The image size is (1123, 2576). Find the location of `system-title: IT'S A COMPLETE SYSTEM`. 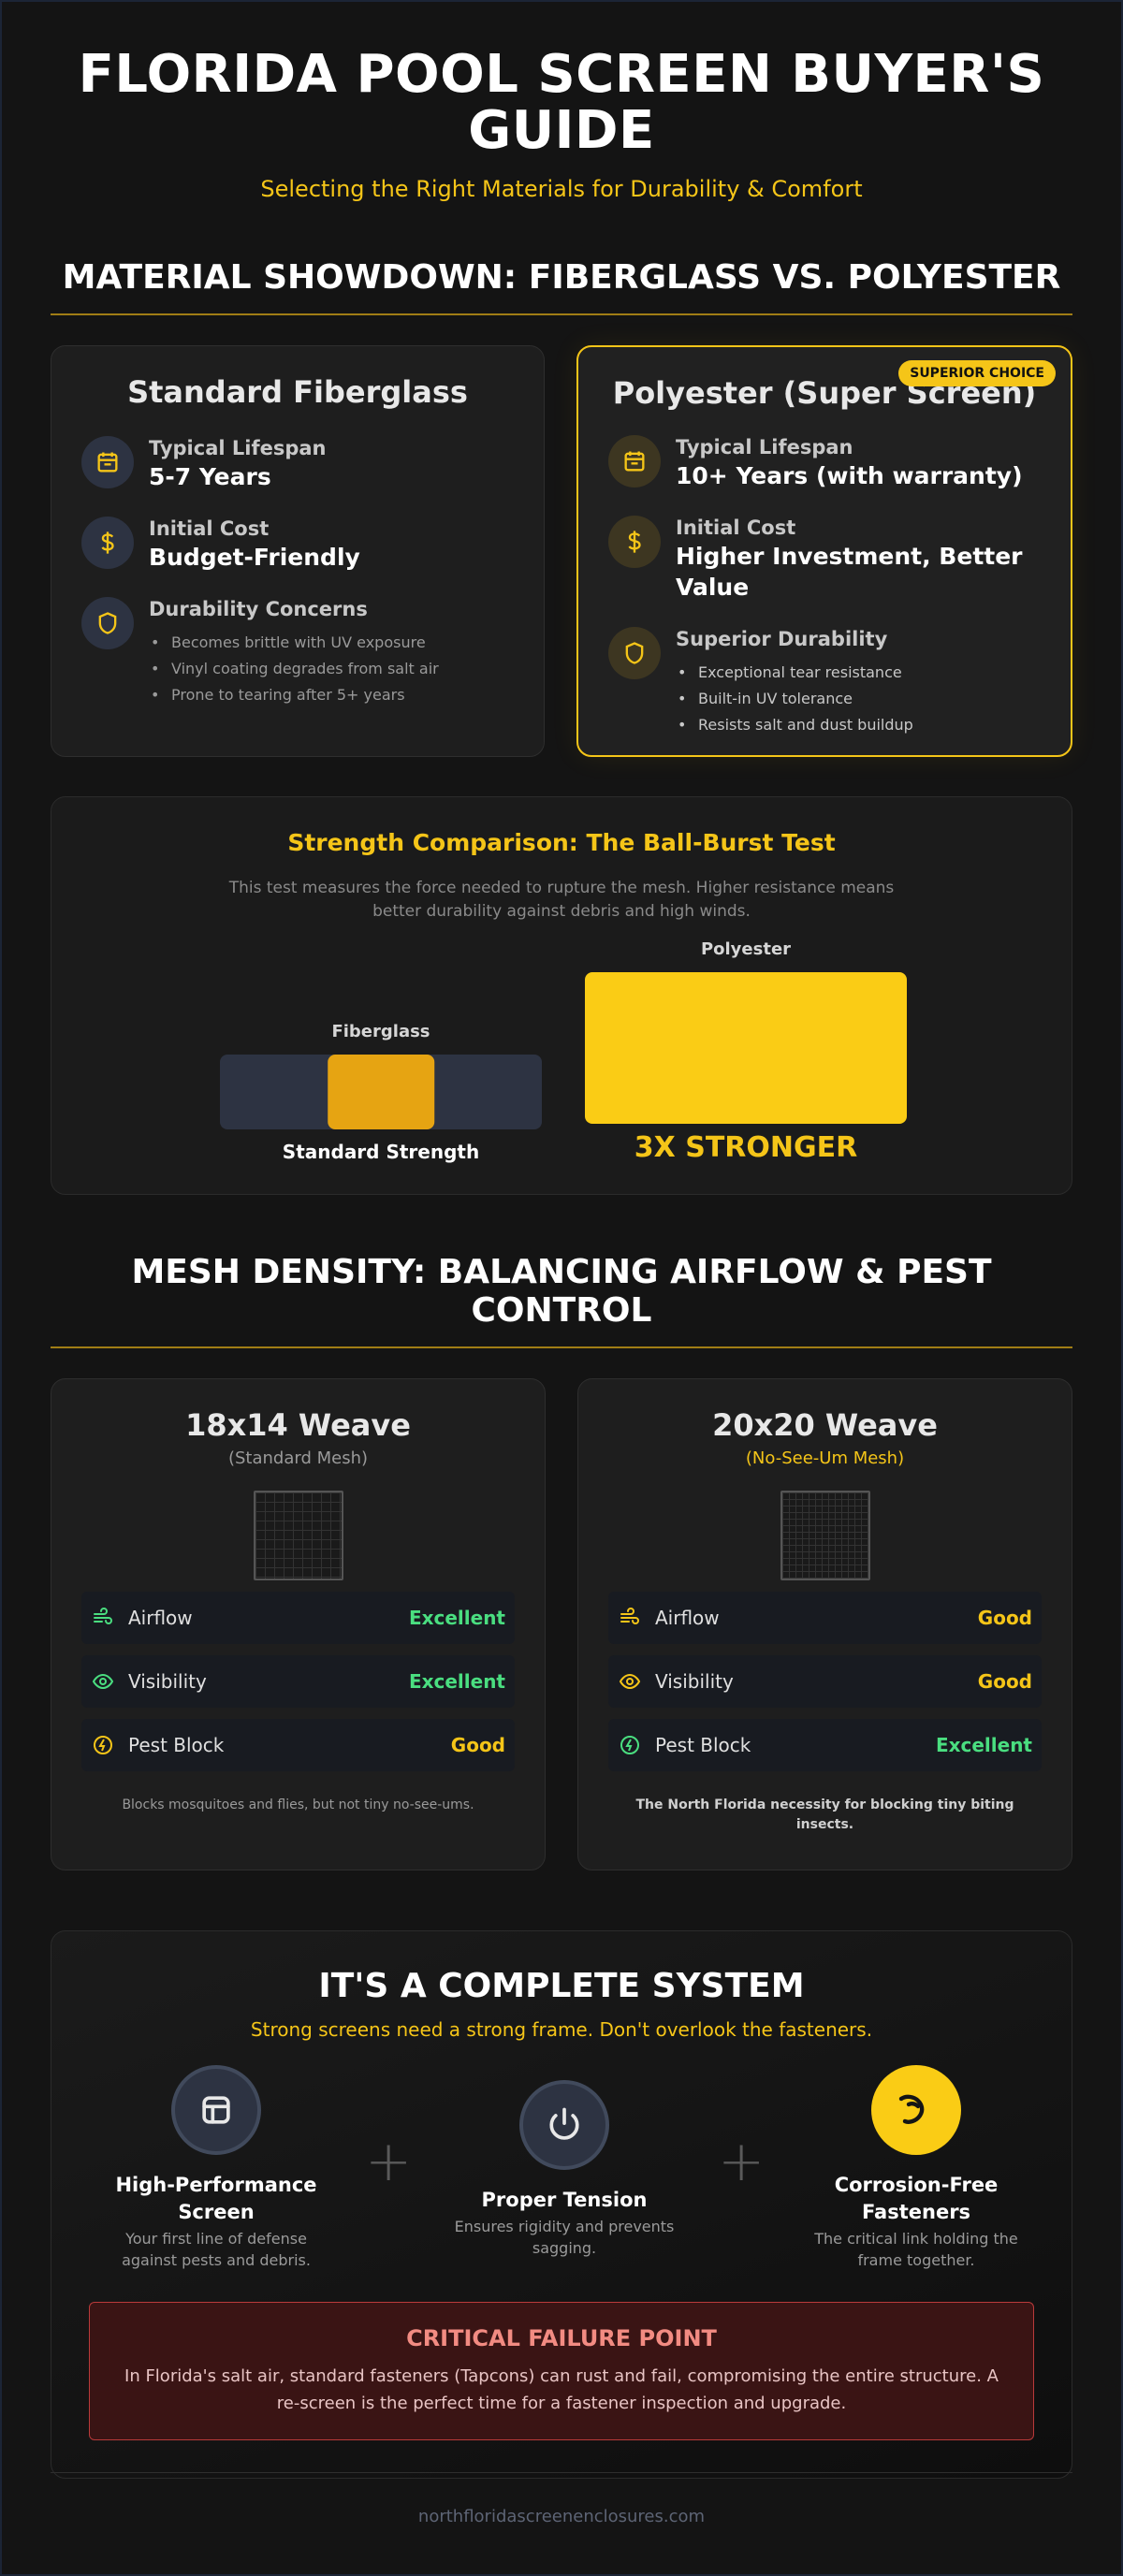

system-title: IT'S A COMPLETE SYSTEM is located at coordinates (561, 1986).